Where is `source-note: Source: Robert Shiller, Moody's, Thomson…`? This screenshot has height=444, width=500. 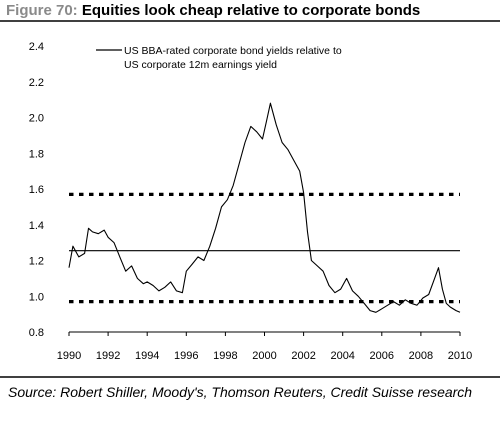 source-note: Source: Robert Shiller, Moody's, Thomson… is located at coordinates (240, 392).